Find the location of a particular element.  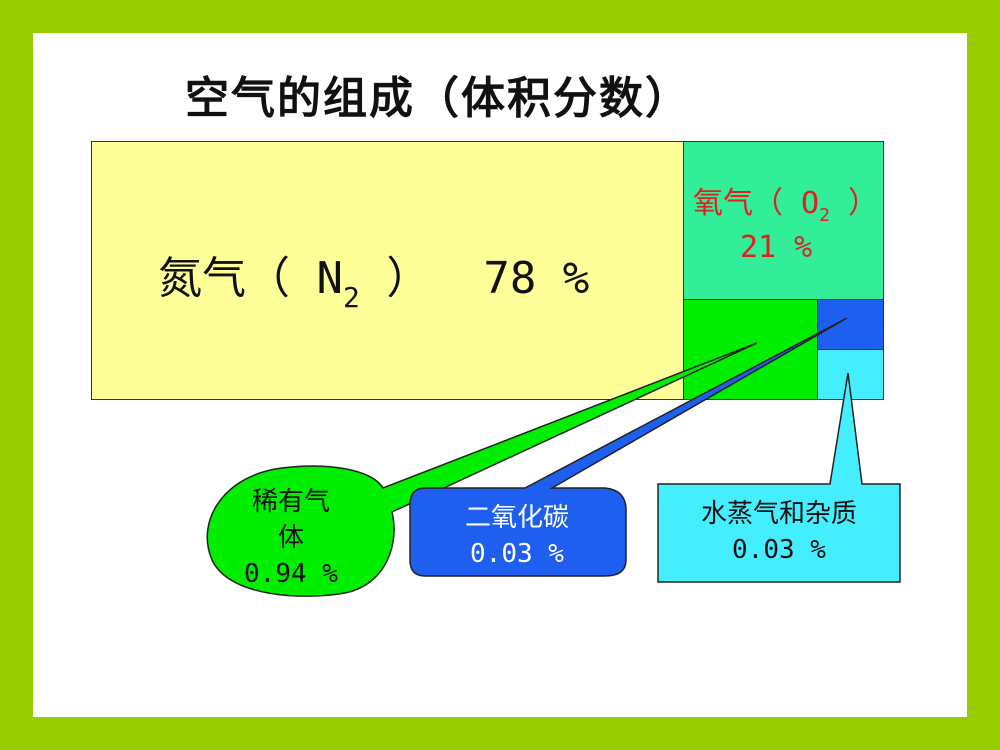

nitrogen-name: 氮气（ N is located at coordinates (250, 278).